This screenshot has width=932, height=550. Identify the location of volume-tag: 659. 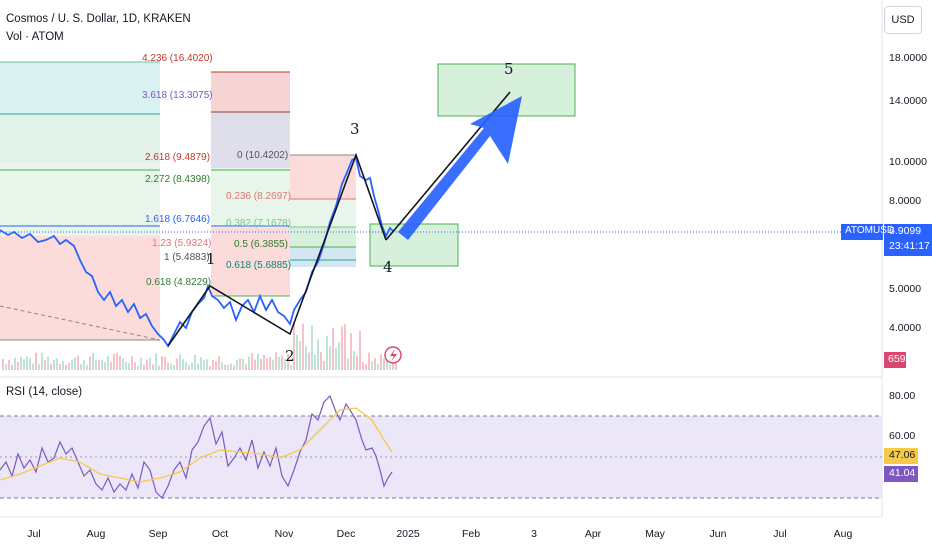
(897, 359).